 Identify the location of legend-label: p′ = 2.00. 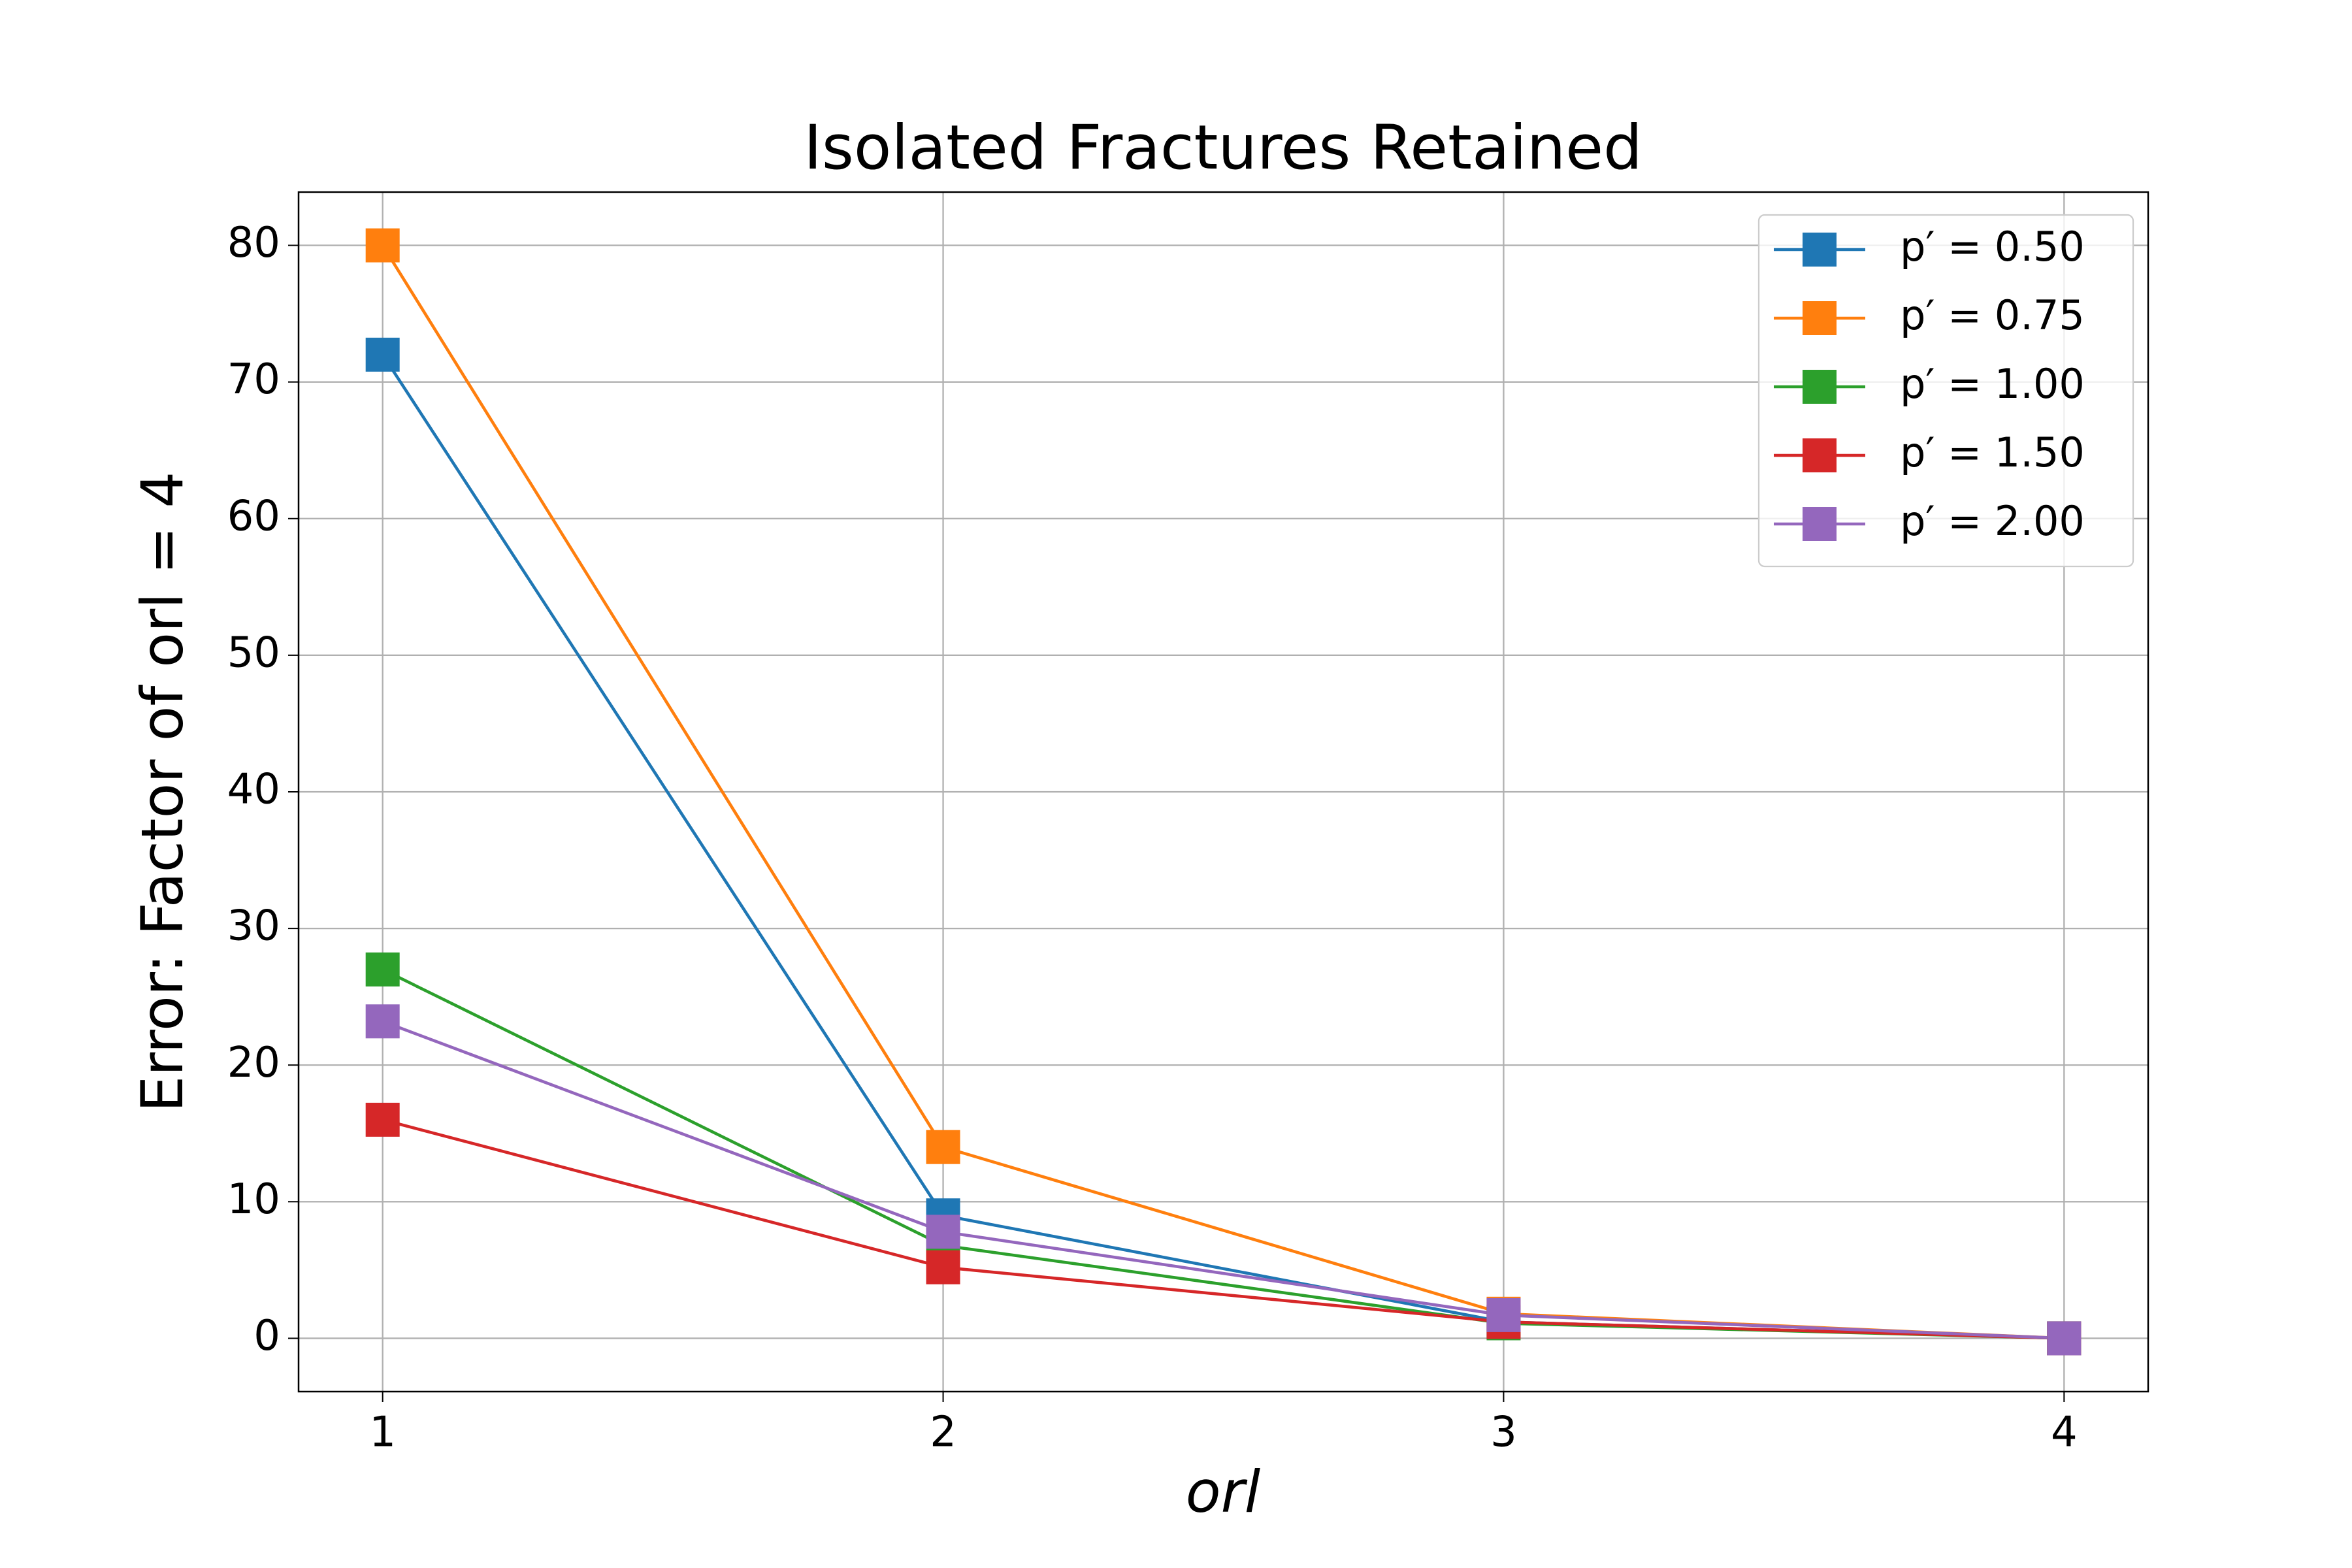
(1992, 521).